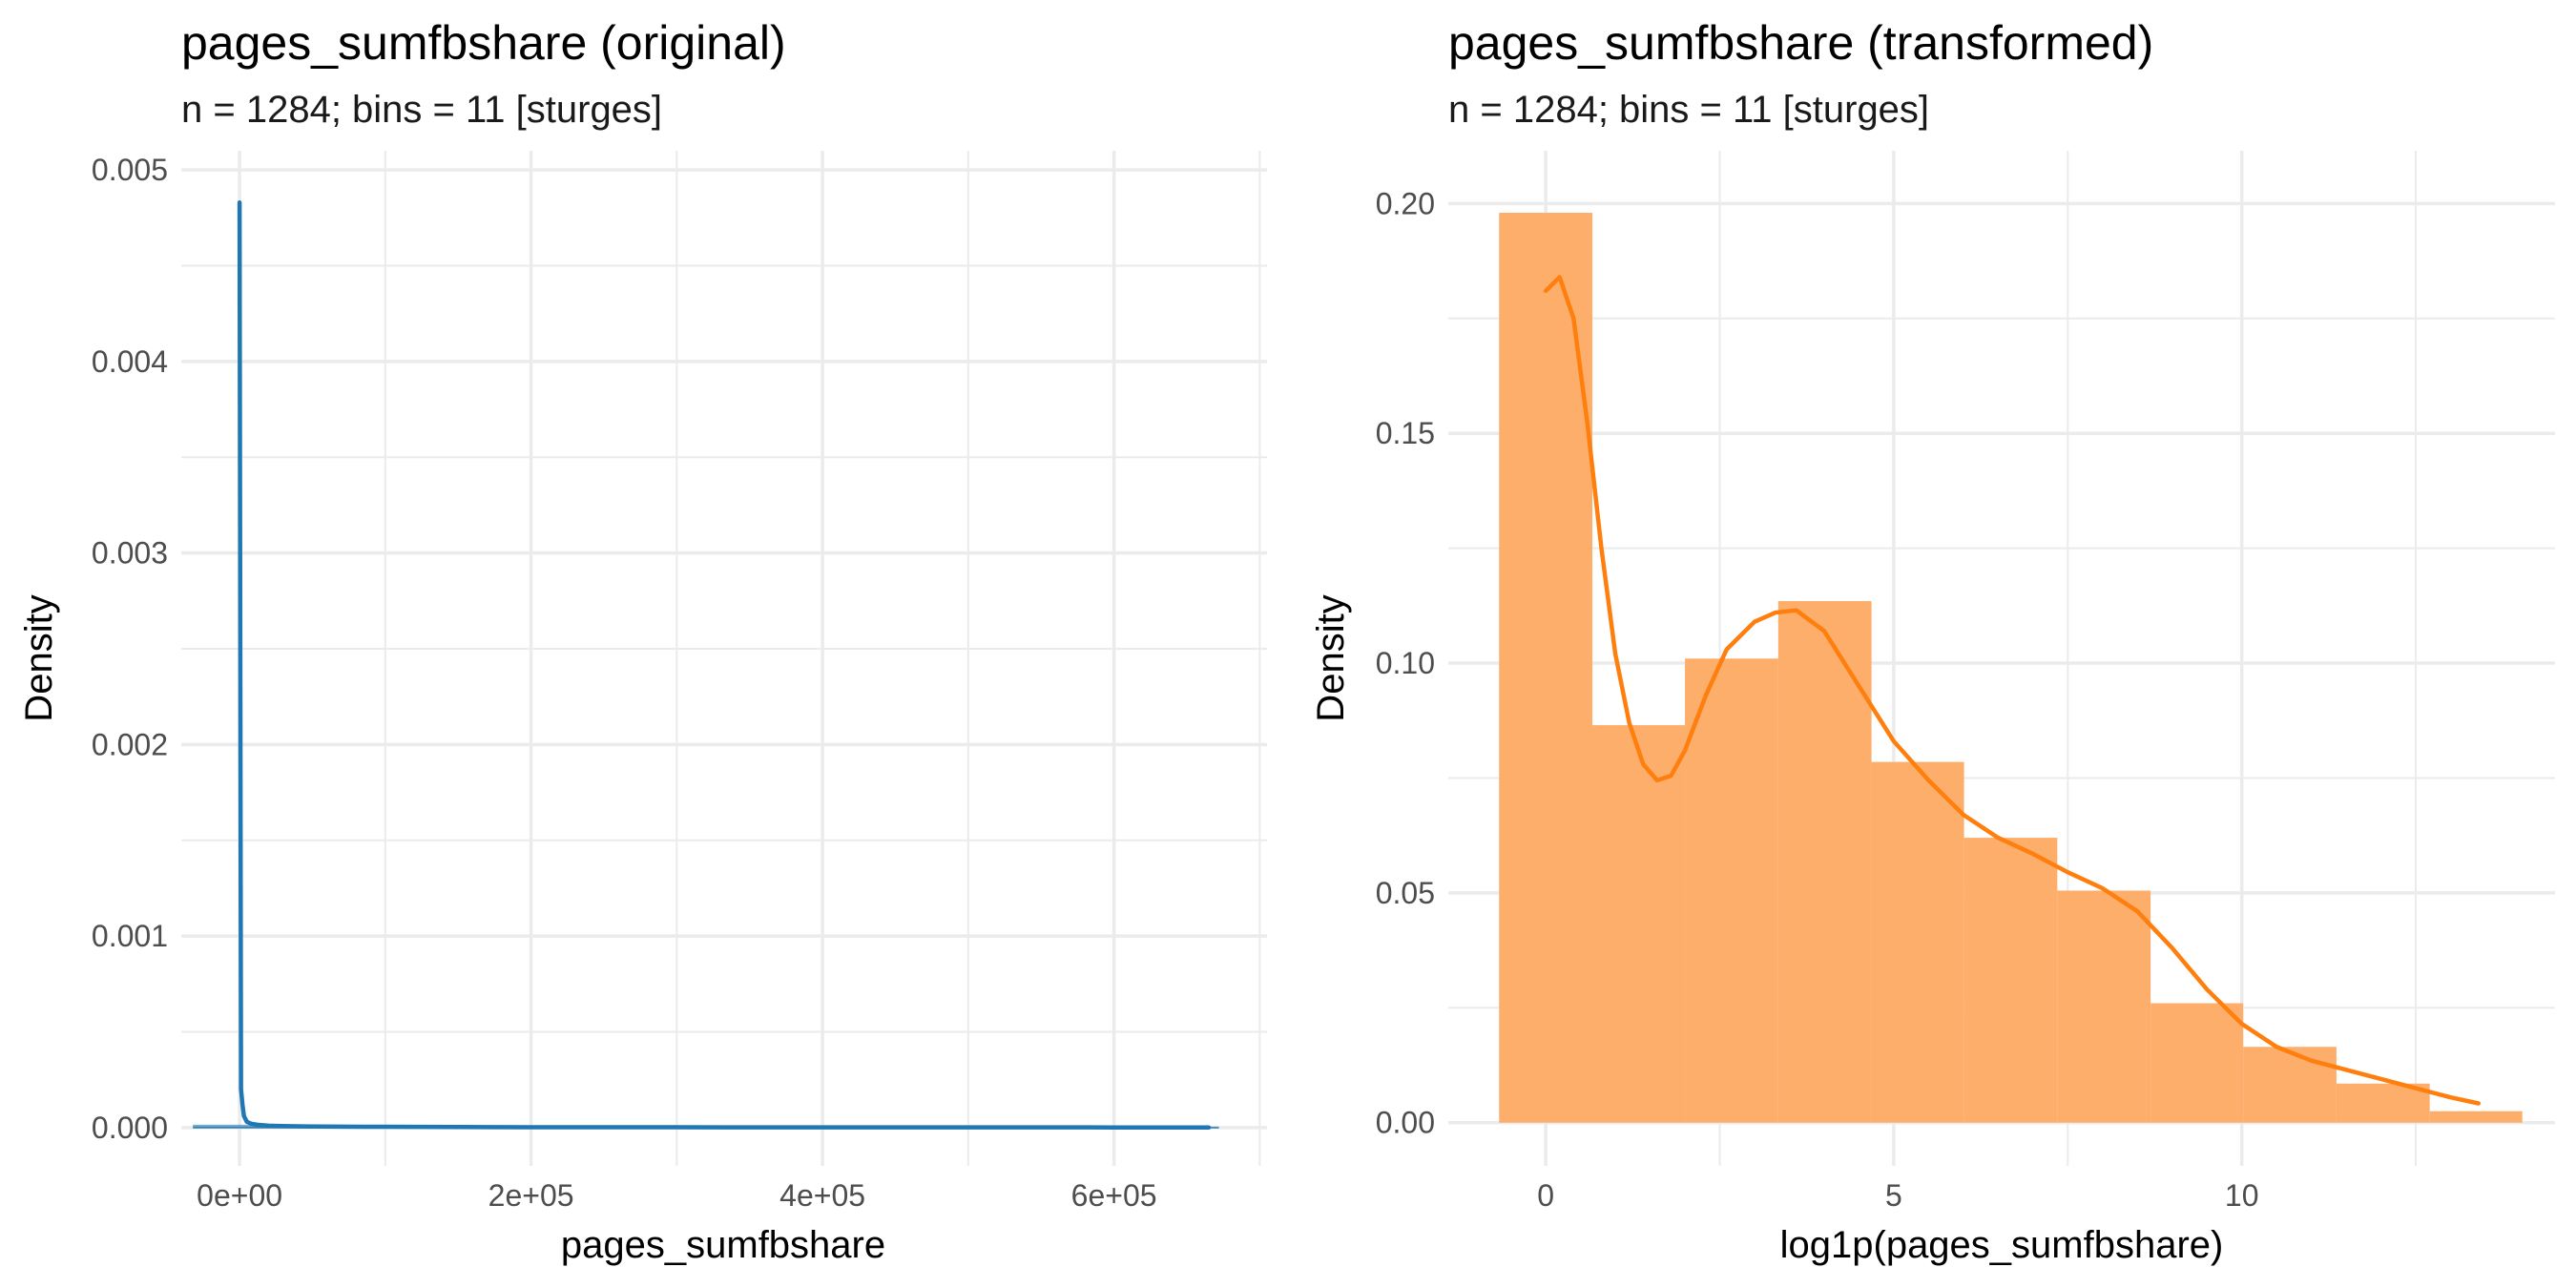 This screenshot has width=2576, height=1288. What do you see at coordinates (1405, 893) in the screenshot?
I see `y-tick-label: 0.05` at bounding box center [1405, 893].